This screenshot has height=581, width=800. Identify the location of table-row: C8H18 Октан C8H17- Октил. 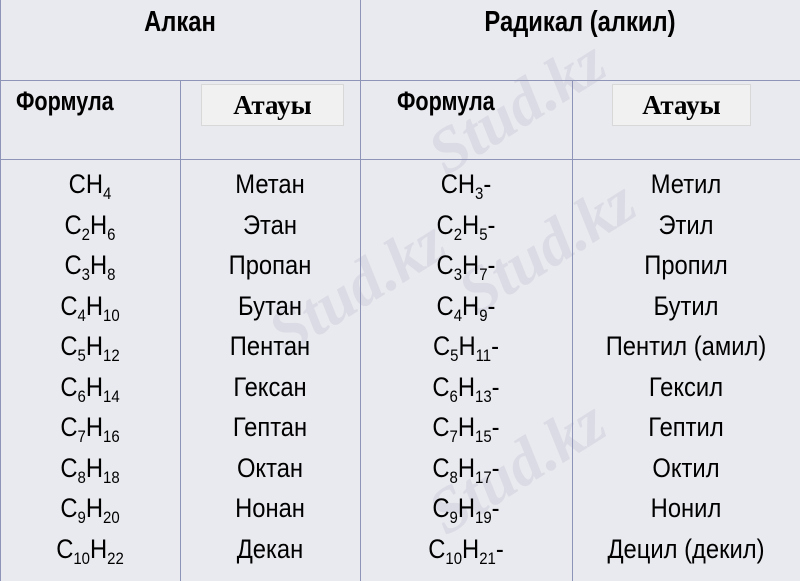
(400, 468).